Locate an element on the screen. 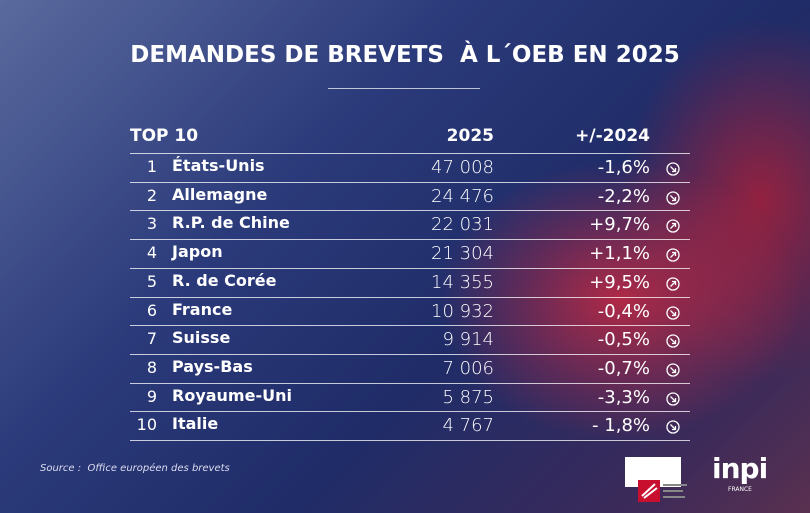 The height and width of the screenshot is (513, 810). change: - 1,8% is located at coordinates (621, 426).